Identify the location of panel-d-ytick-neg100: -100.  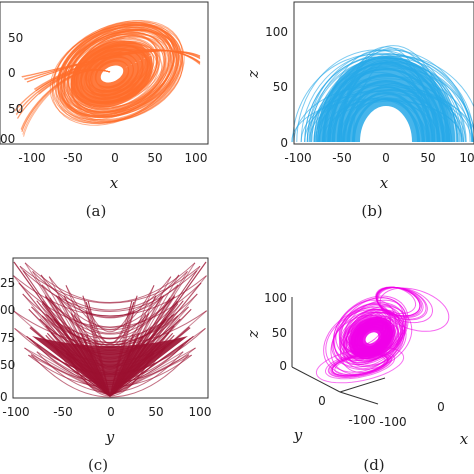
(361, 420).